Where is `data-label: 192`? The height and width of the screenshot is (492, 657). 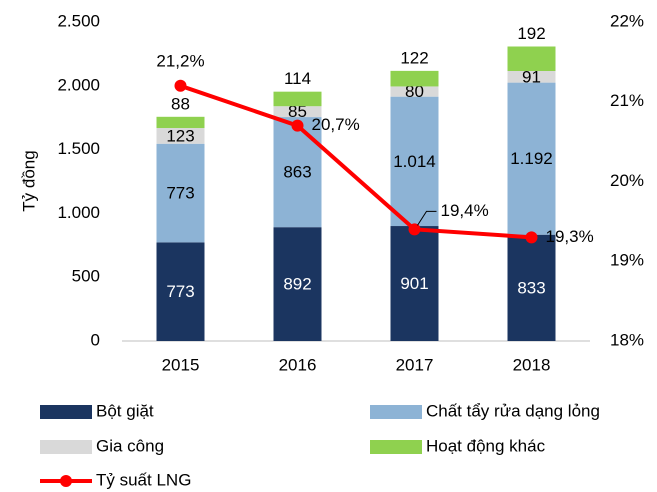
data-label: 192 is located at coordinates (531, 33).